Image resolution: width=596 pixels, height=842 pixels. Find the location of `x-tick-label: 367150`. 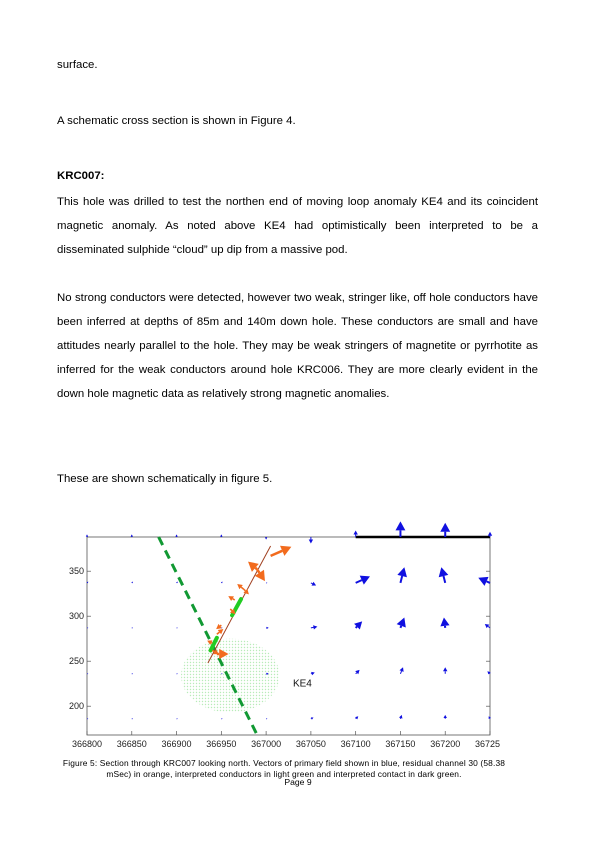

x-tick-label: 367150 is located at coordinates (400, 744).